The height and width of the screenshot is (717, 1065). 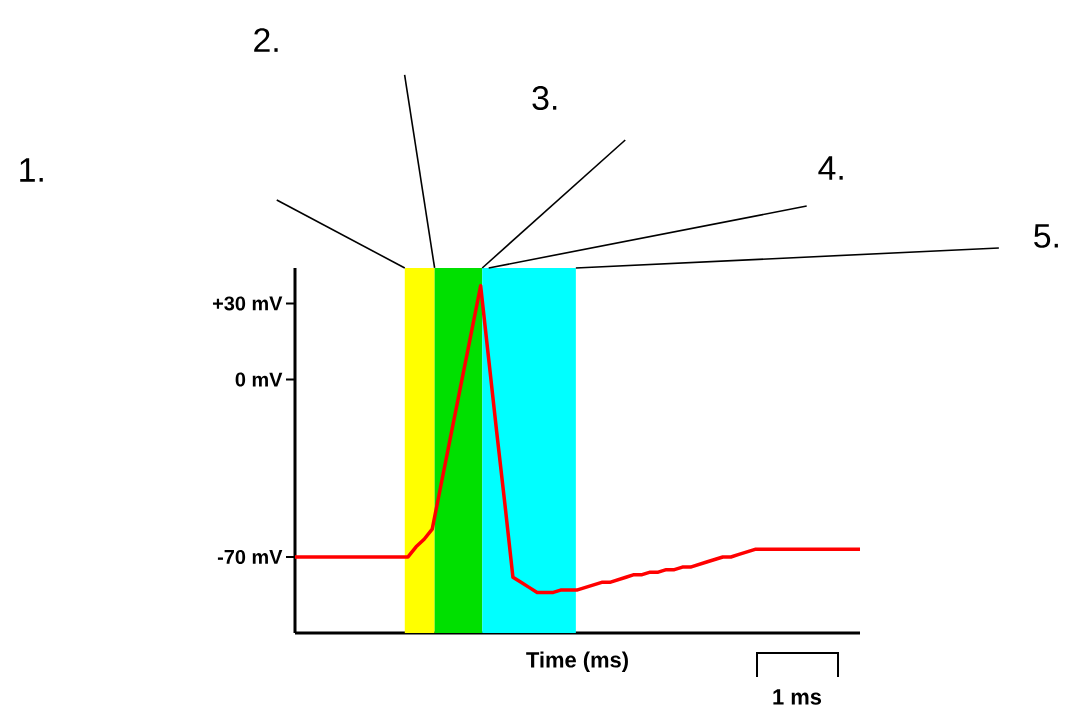 What do you see at coordinates (1046, 236) in the screenshot?
I see `text: 5.` at bounding box center [1046, 236].